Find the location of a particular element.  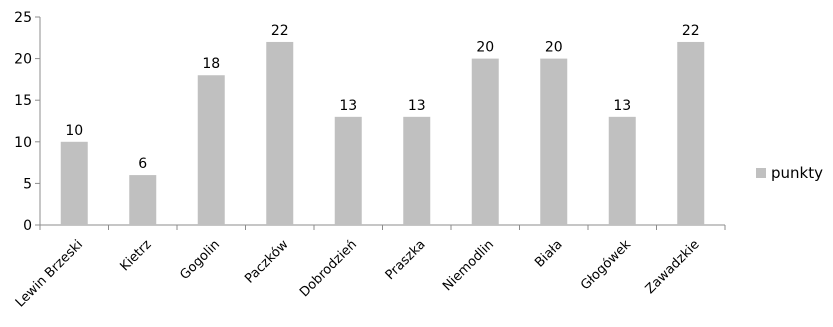

y-tick-label: 10 is located at coordinates (23, 143).